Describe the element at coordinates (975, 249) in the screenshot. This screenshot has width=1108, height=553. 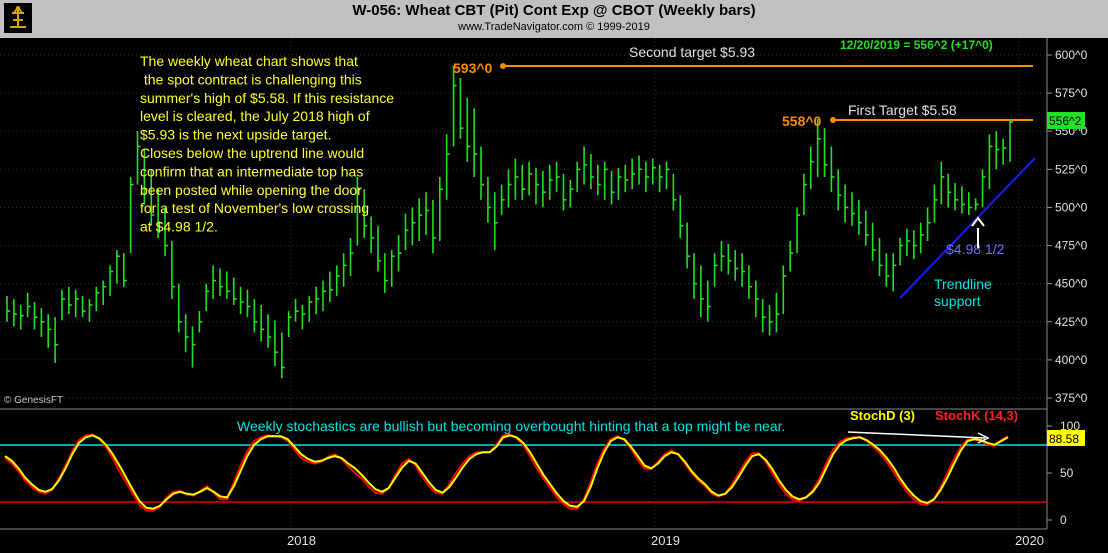
I see `low-label: $4.98 1/2` at that location.